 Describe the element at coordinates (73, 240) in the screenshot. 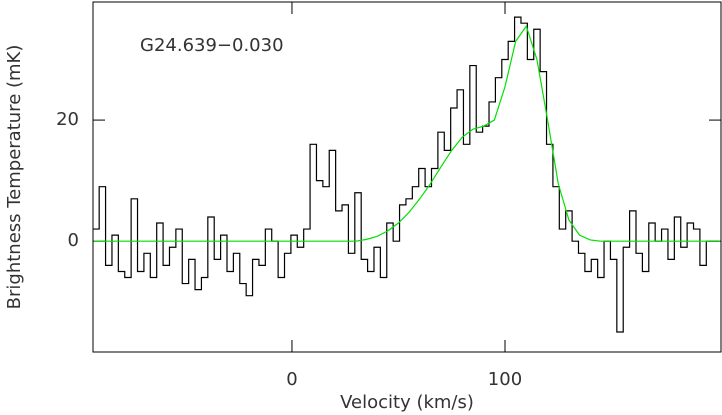

I see `y-tick-label: 0` at that location.